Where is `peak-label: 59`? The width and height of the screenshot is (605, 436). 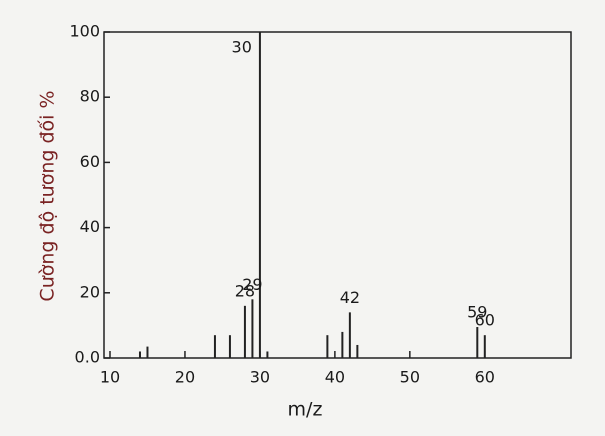
peak-label: 59 is located at coordinates (477, 312).